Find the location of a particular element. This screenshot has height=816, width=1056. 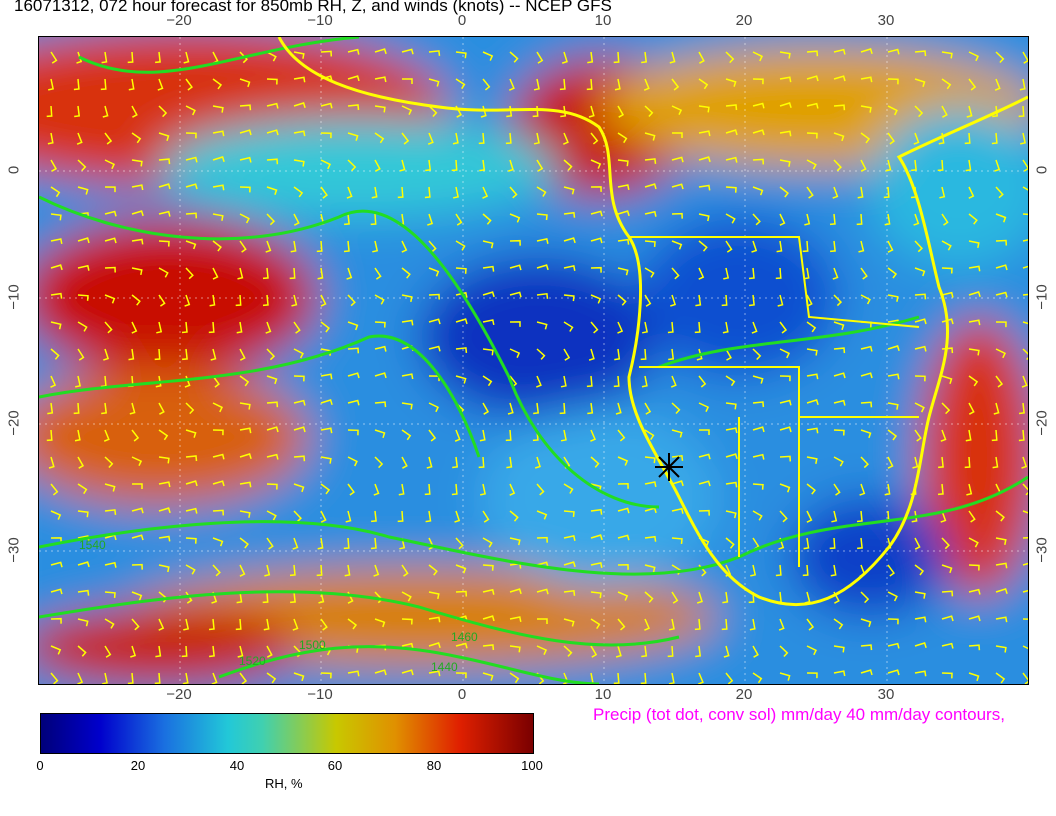

lat-tick: −30 is located at coordinates (1042, 550).